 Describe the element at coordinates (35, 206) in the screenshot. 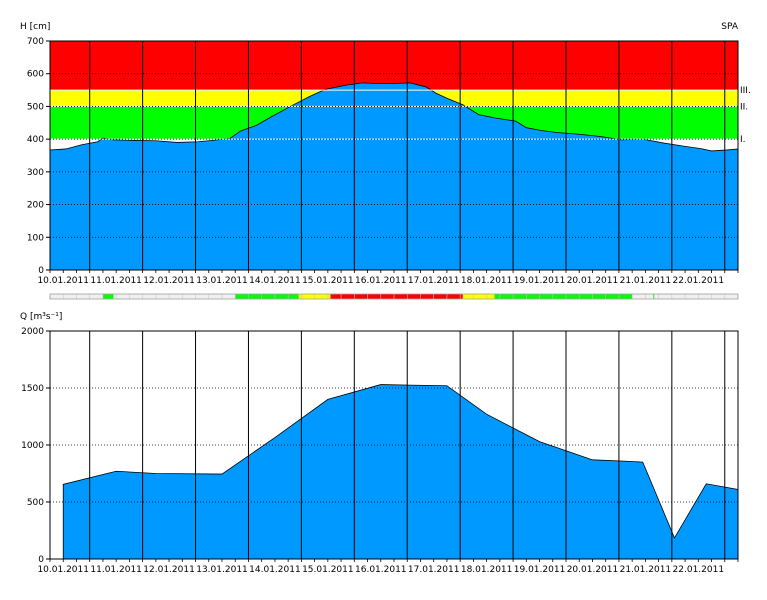

I see `y-tick-label: 200` at that location.